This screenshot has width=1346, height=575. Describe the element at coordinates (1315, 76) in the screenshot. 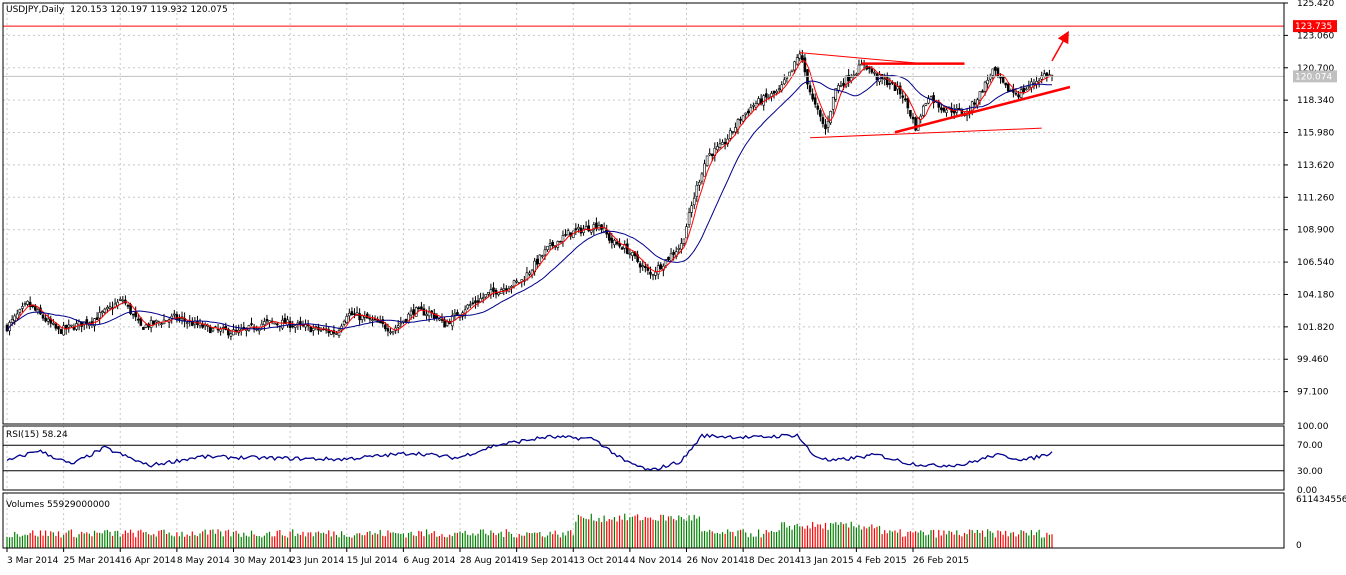

I see `last-price-tag` at that location.